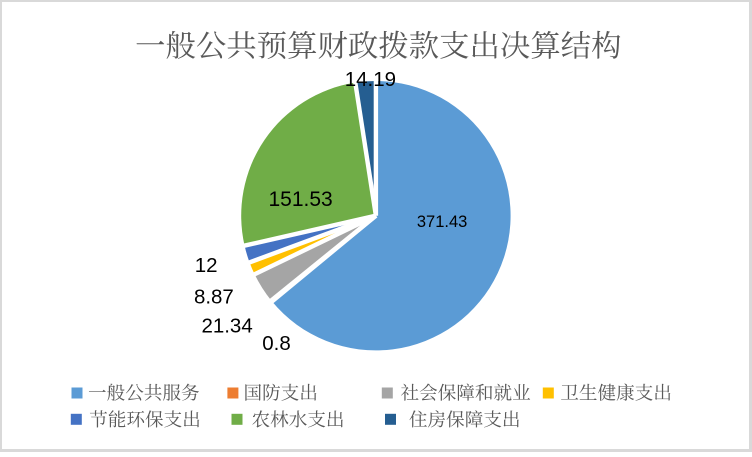 The image size is (752, 457). Describe the element at coordinates (214, 297) in the screenshot. I see `svg-text: 8.87` at that location.